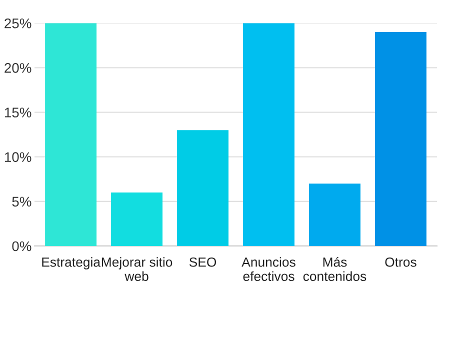 The height and width of the screenshot is (345, 460). I want to click on x-tick-label: Anuncios efectivos, so click(269, 269).